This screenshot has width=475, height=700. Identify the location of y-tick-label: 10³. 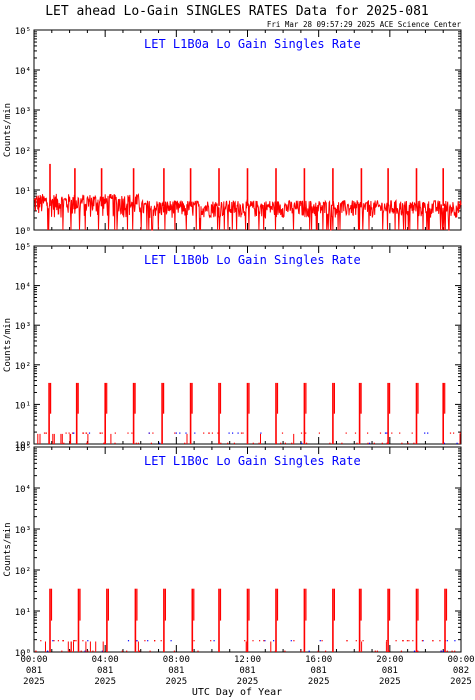
(23, 531).